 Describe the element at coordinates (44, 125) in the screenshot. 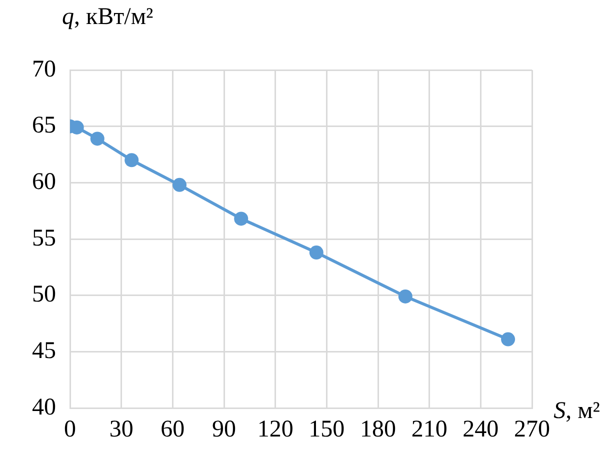

I see `y-tick-label: 65` at that location.